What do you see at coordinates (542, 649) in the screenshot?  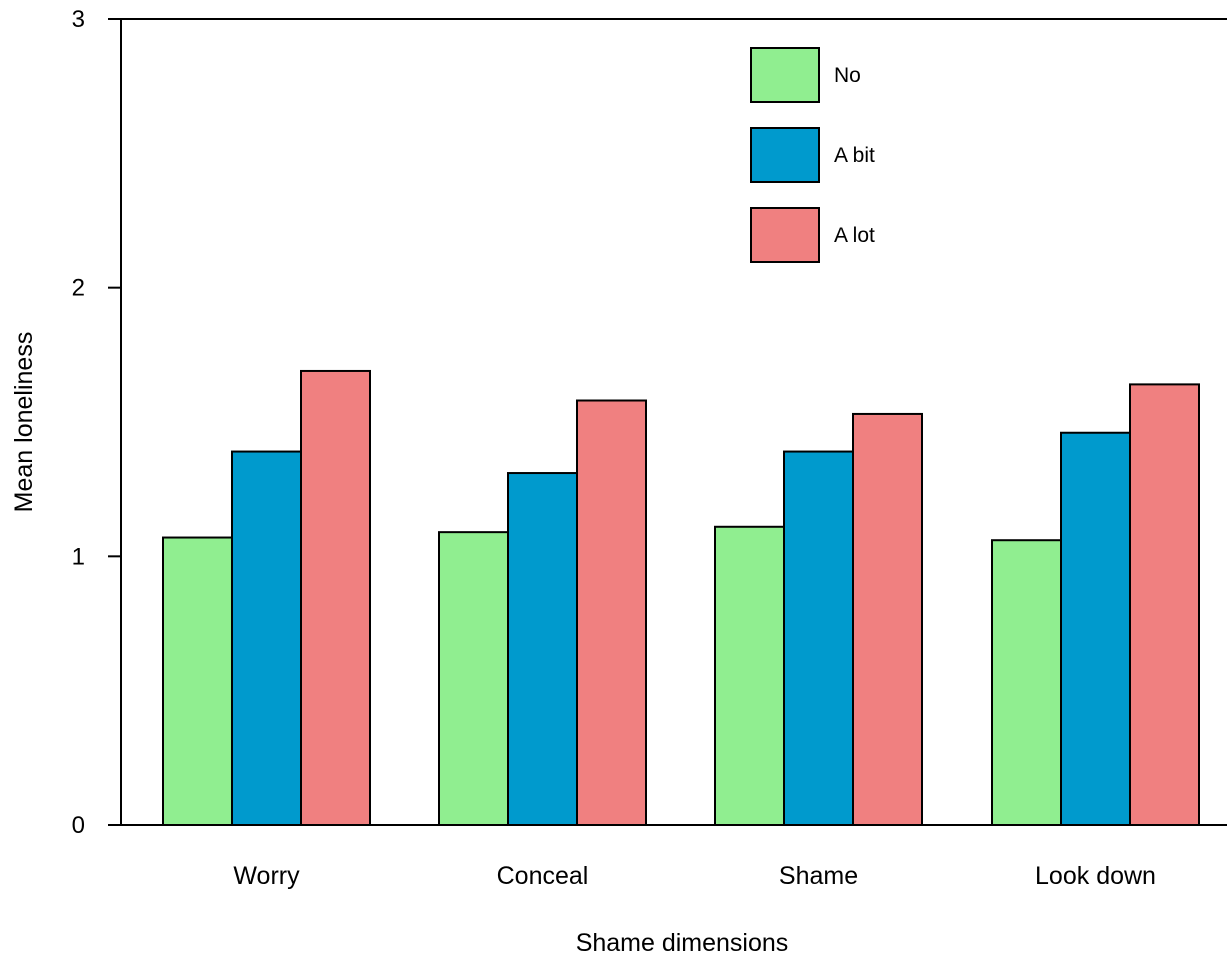 I see `bar-conceal-a-bit` at bounding box center [542, 649].